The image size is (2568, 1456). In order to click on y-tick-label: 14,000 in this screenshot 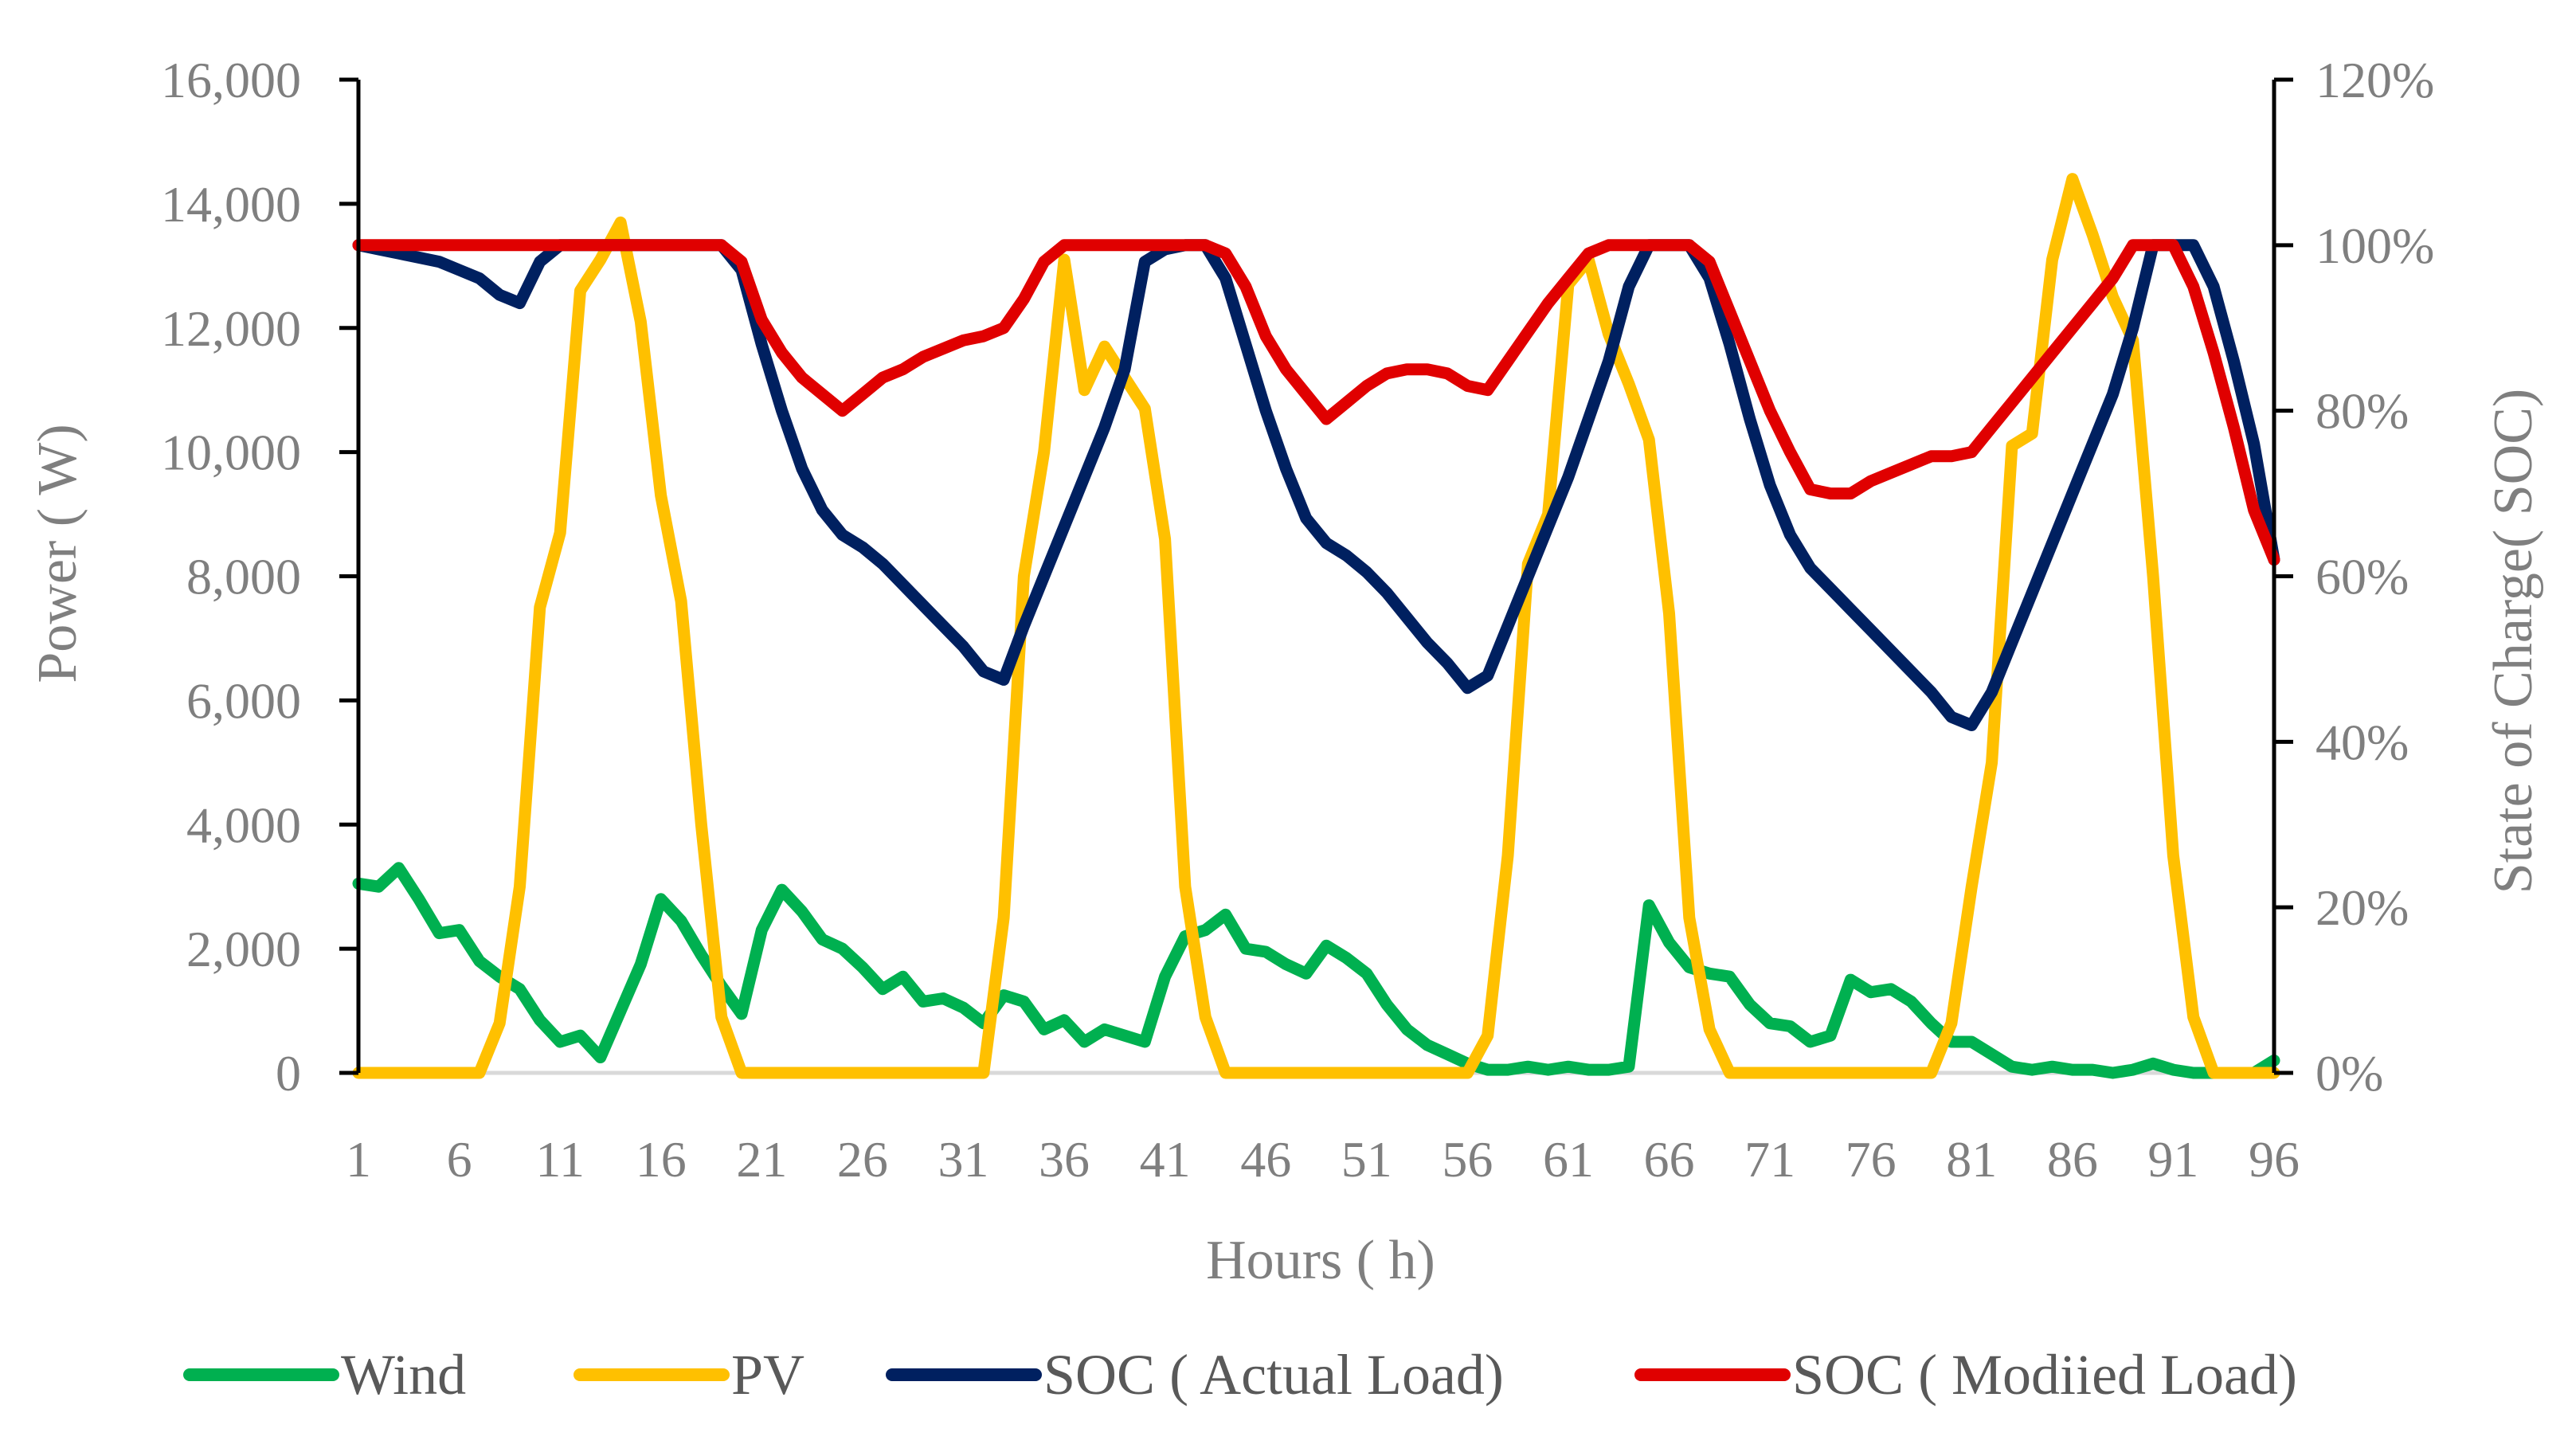, I will do `click(231, 204)`.